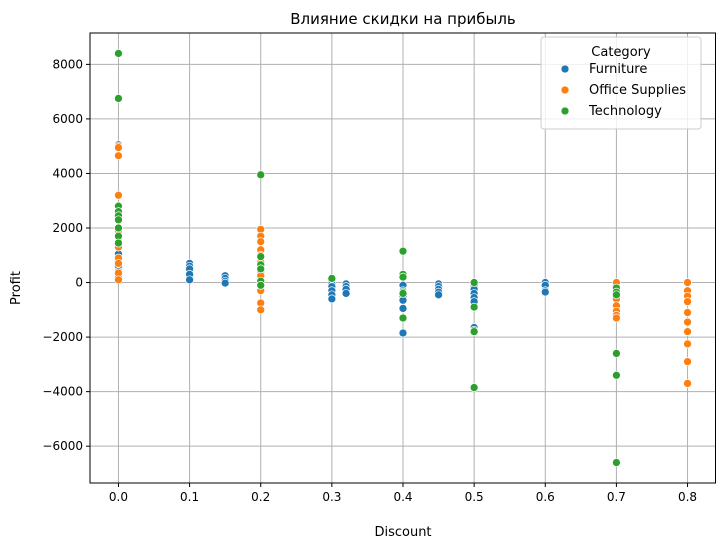 The height and width of the screenshot is (551, 716). What do you see at coordinates (637, 90) in the screenshot?
I see `legend-label: Office Supplies` at bounding box center [637, 90].